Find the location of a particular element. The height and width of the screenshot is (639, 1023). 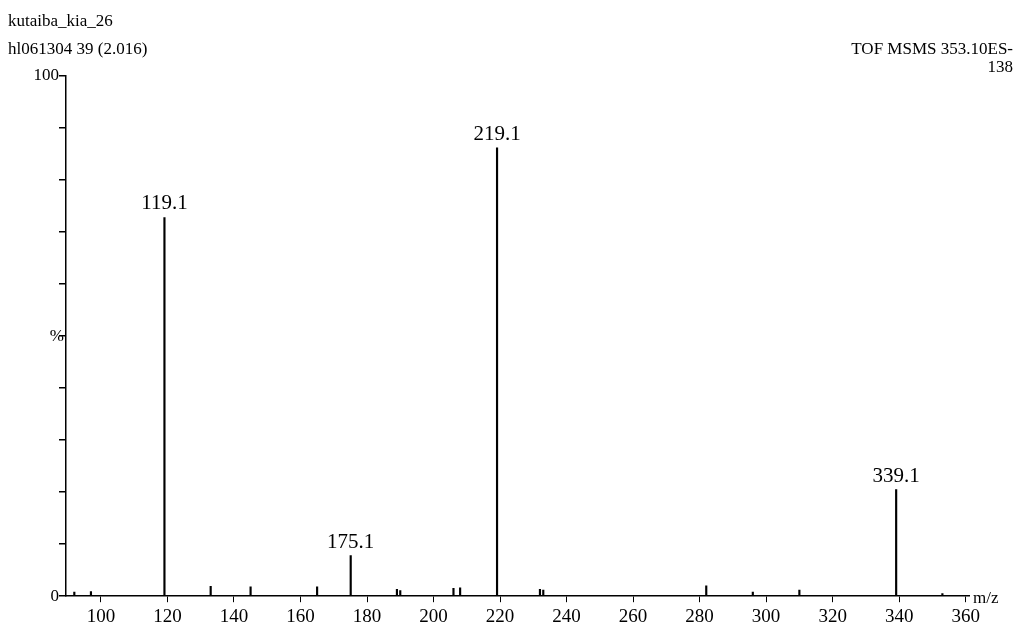

annotation: 119.1 is located at coordinates (164, 202).